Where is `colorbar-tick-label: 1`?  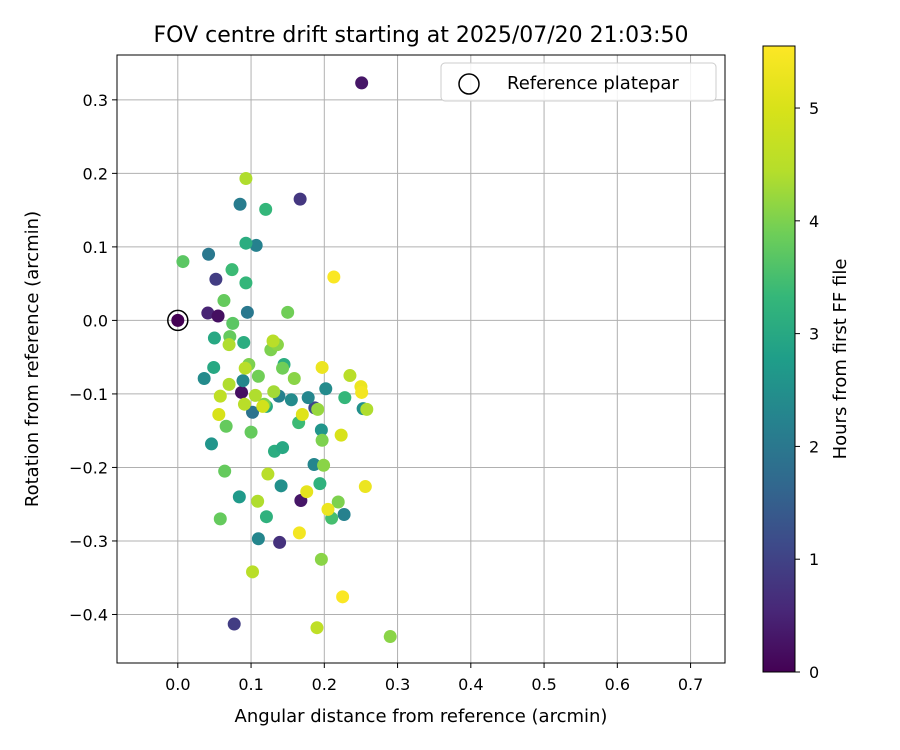
colorbar-tick-label: 1 is located at coordinates (814, 559).